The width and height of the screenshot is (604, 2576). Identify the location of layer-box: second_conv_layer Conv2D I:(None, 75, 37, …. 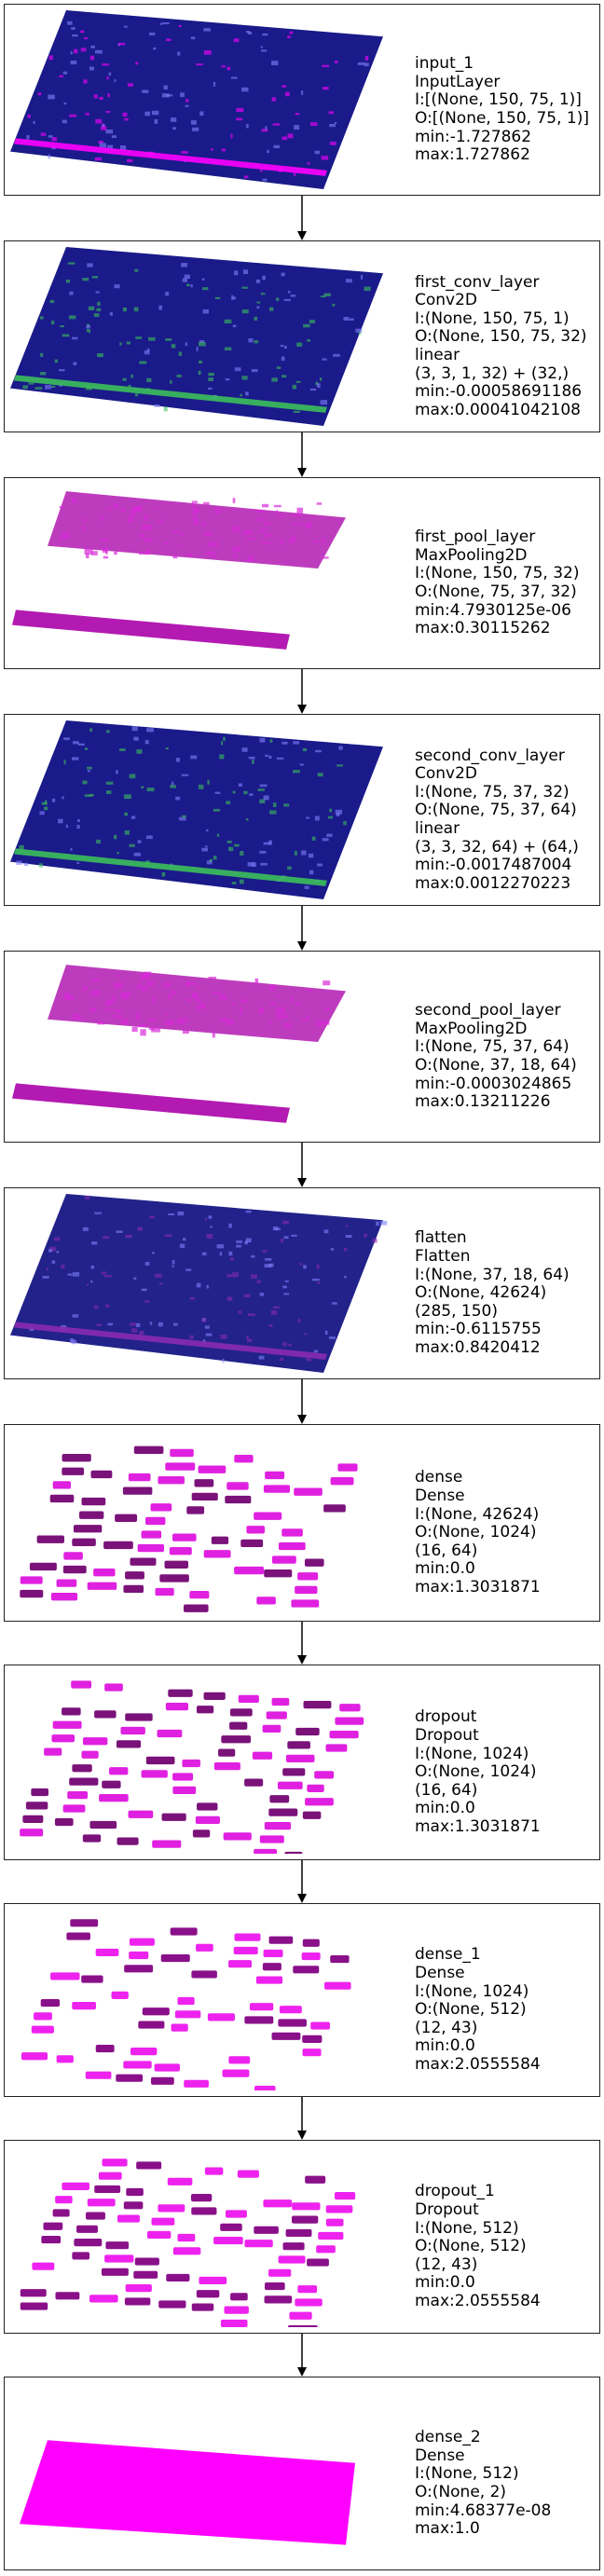
(302, 810).